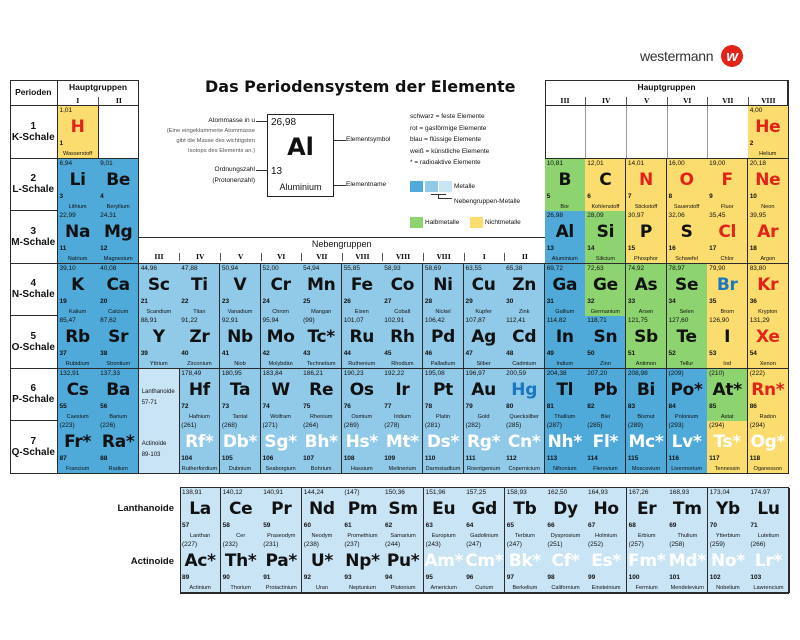 Image resolution: width=800 pixels, height=640 pixels. What do you see at coordinates (768, 447) in the screenshot?
I see `element-og: (294) Og* 118 Oganesson` at bounding box center [768, 447].